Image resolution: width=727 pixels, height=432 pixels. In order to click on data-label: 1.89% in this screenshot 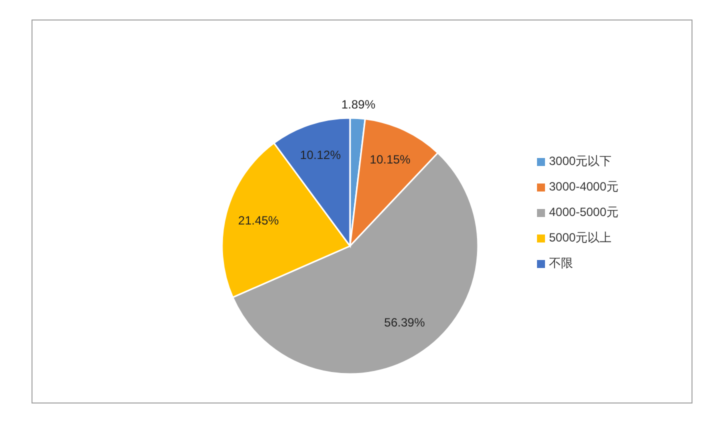, I will do `click(358, 105)`.